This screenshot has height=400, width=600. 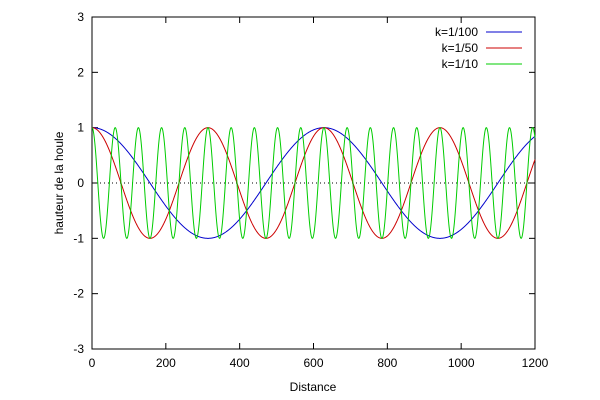 What do you see at coordinates (387, 363) in the screenshot?
I see `x-tick-label: 800` at bounding box center [387, 363].